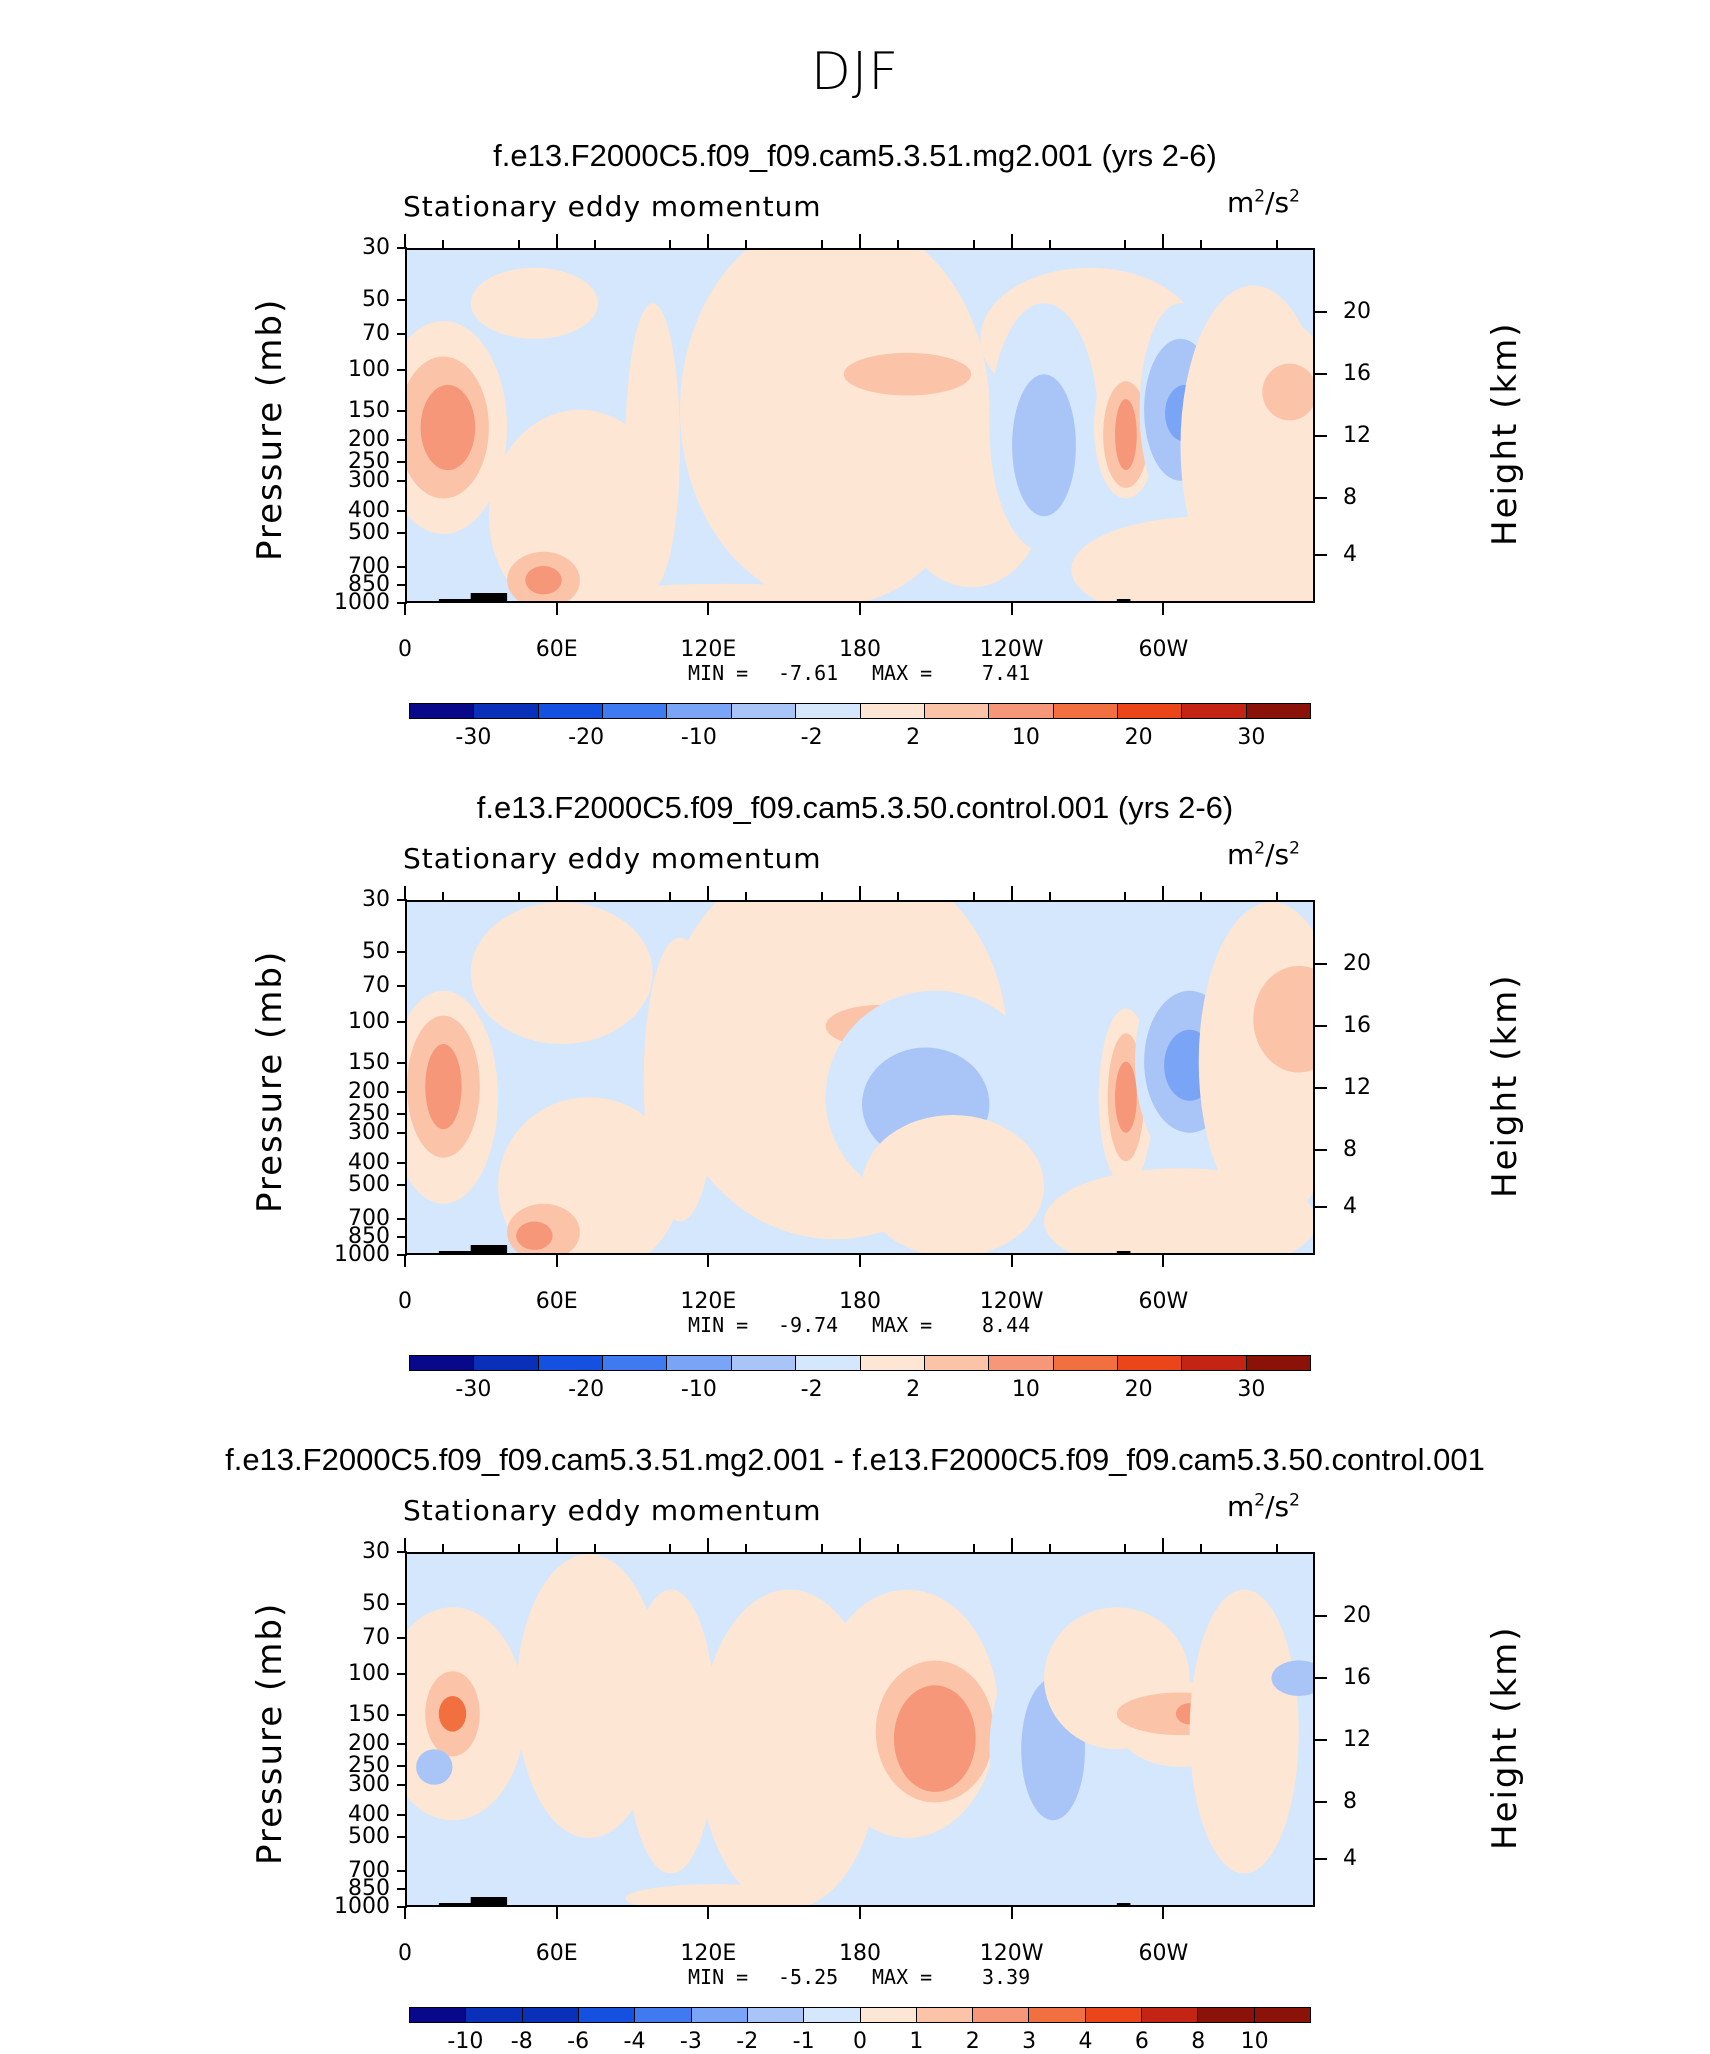 The image size is (1710, 2054). I want to click on y-tick-label: 200, so click(369, 1744).